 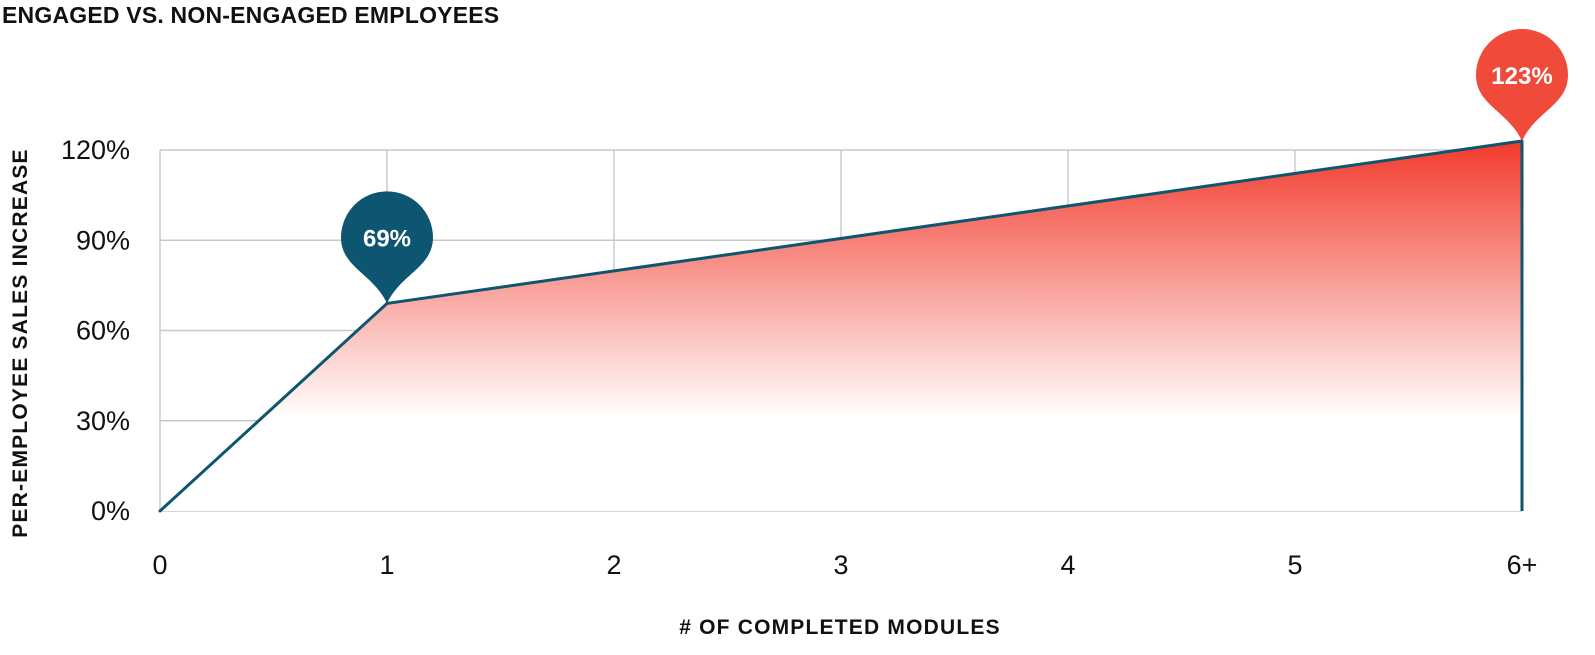 I want to click on y-tick-label: 30%, so click(x=103, y=421).